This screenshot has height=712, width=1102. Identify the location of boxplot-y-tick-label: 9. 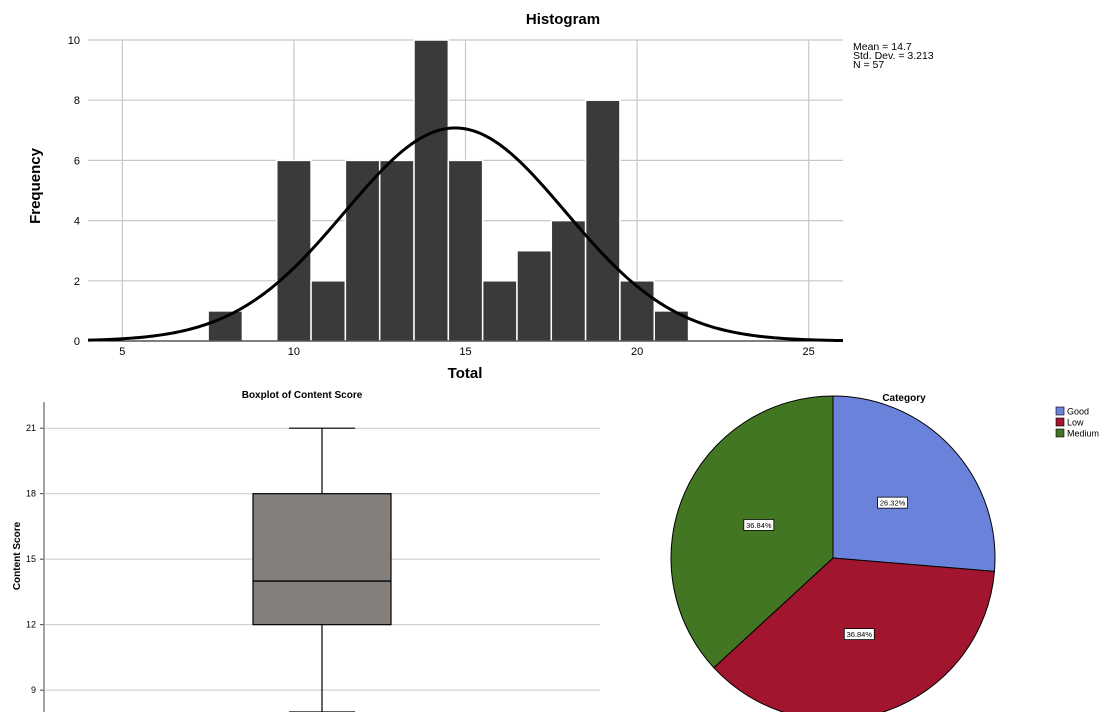
(33, 690).